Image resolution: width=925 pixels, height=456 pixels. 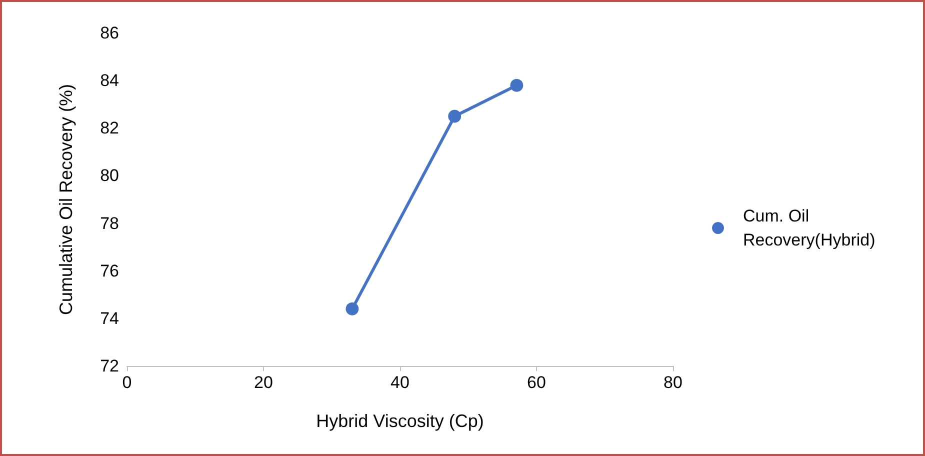 What do you see at coordinates (109, 366) in the screenshot?
I see `y-tick-label: 72` at bounding box center [109, 366].